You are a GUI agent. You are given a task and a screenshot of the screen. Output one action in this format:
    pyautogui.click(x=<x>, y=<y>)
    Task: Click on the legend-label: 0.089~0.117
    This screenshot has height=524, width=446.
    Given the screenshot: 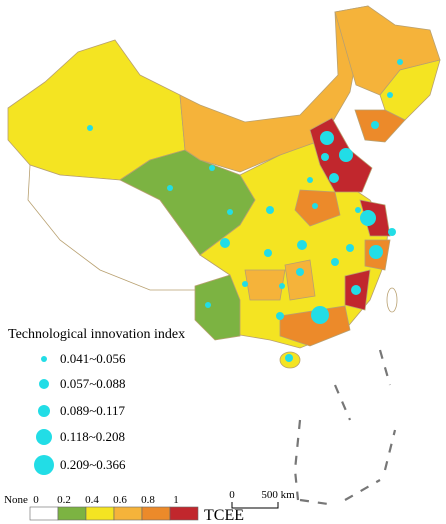 What is the action you would take?
    pyautogui.click(x=93, y=410)
    